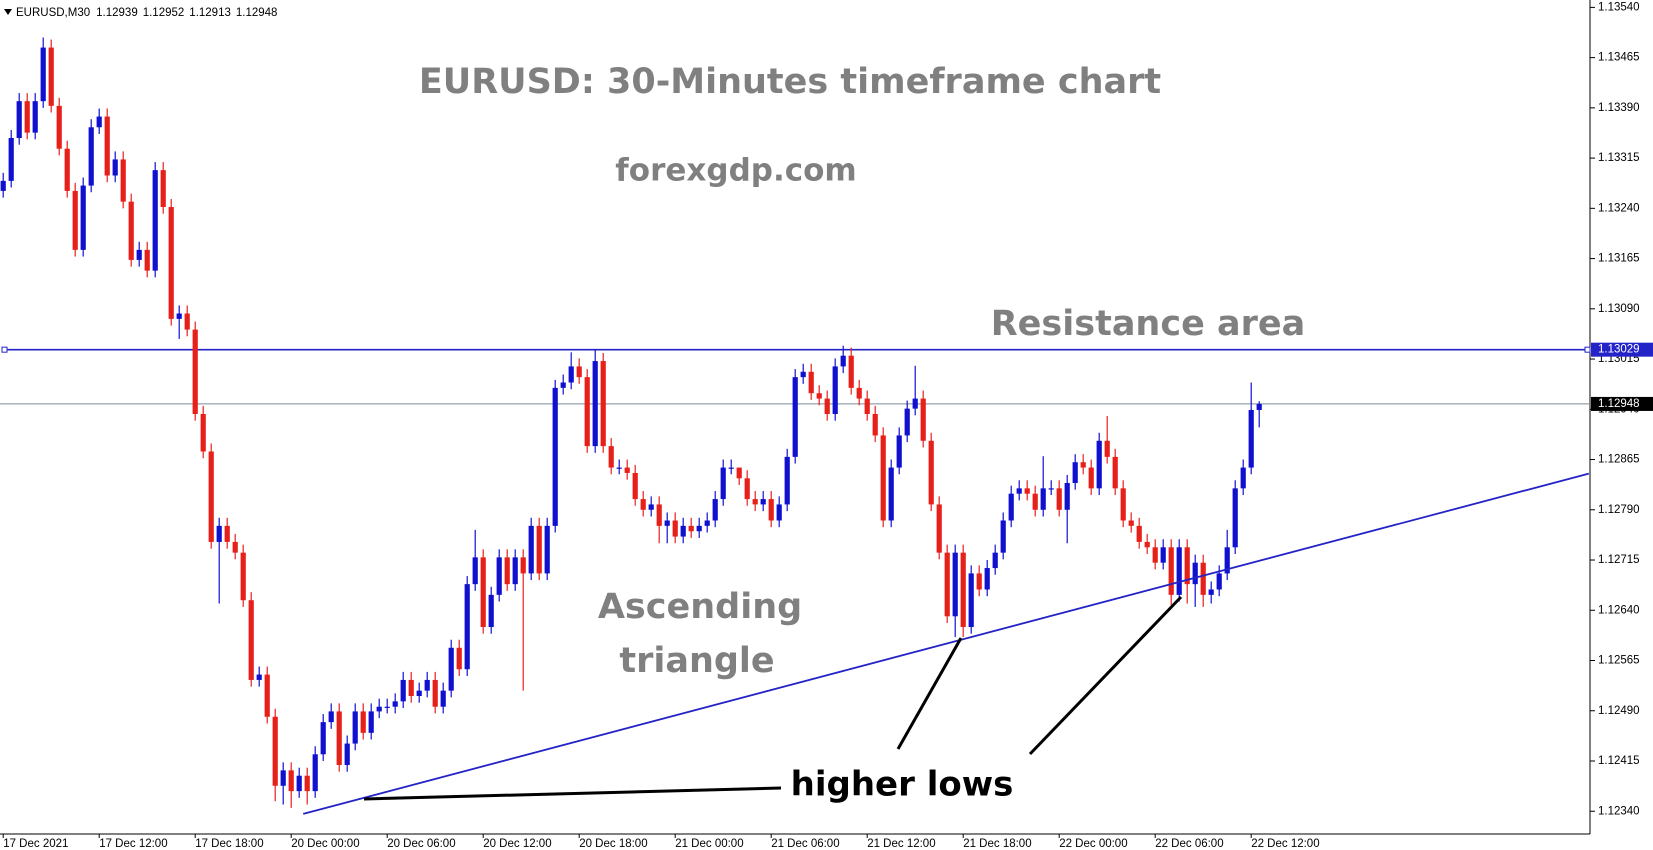  Describe the element at coordinates (997, 844) in the screenshot. I see `x-tick-label: 21 Dec 18:00` at that location.